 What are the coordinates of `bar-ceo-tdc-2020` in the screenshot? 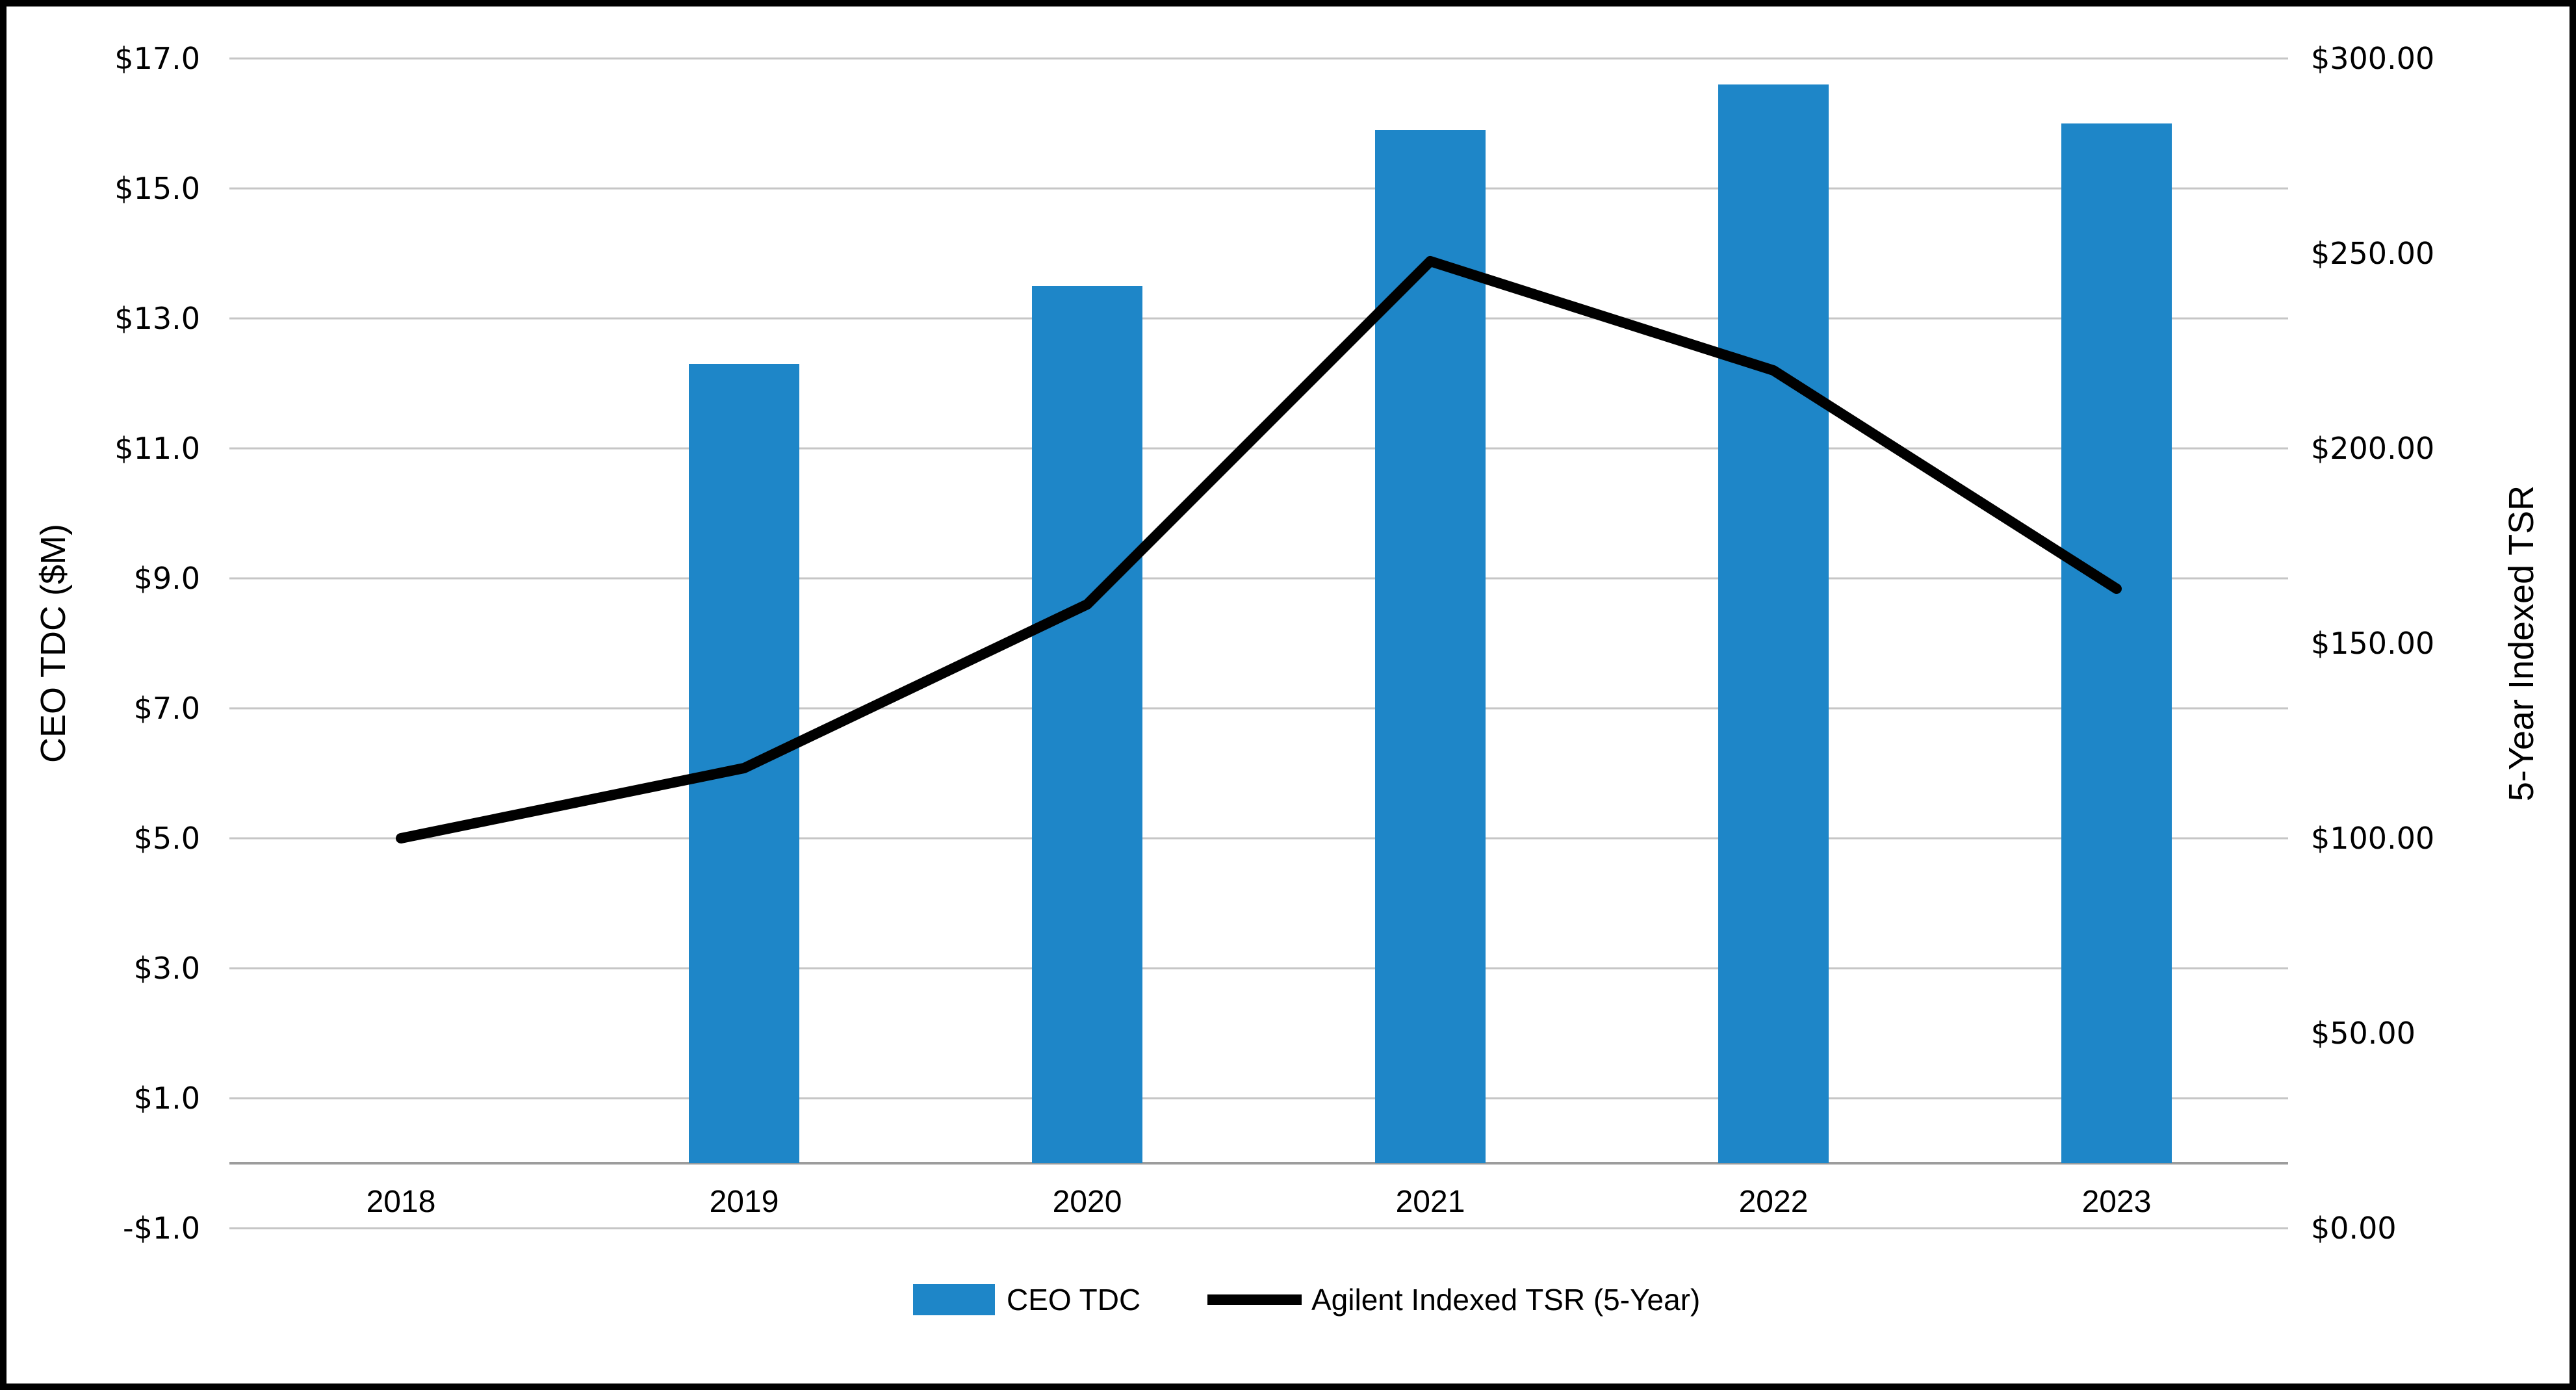 It's located at (1087, 724).